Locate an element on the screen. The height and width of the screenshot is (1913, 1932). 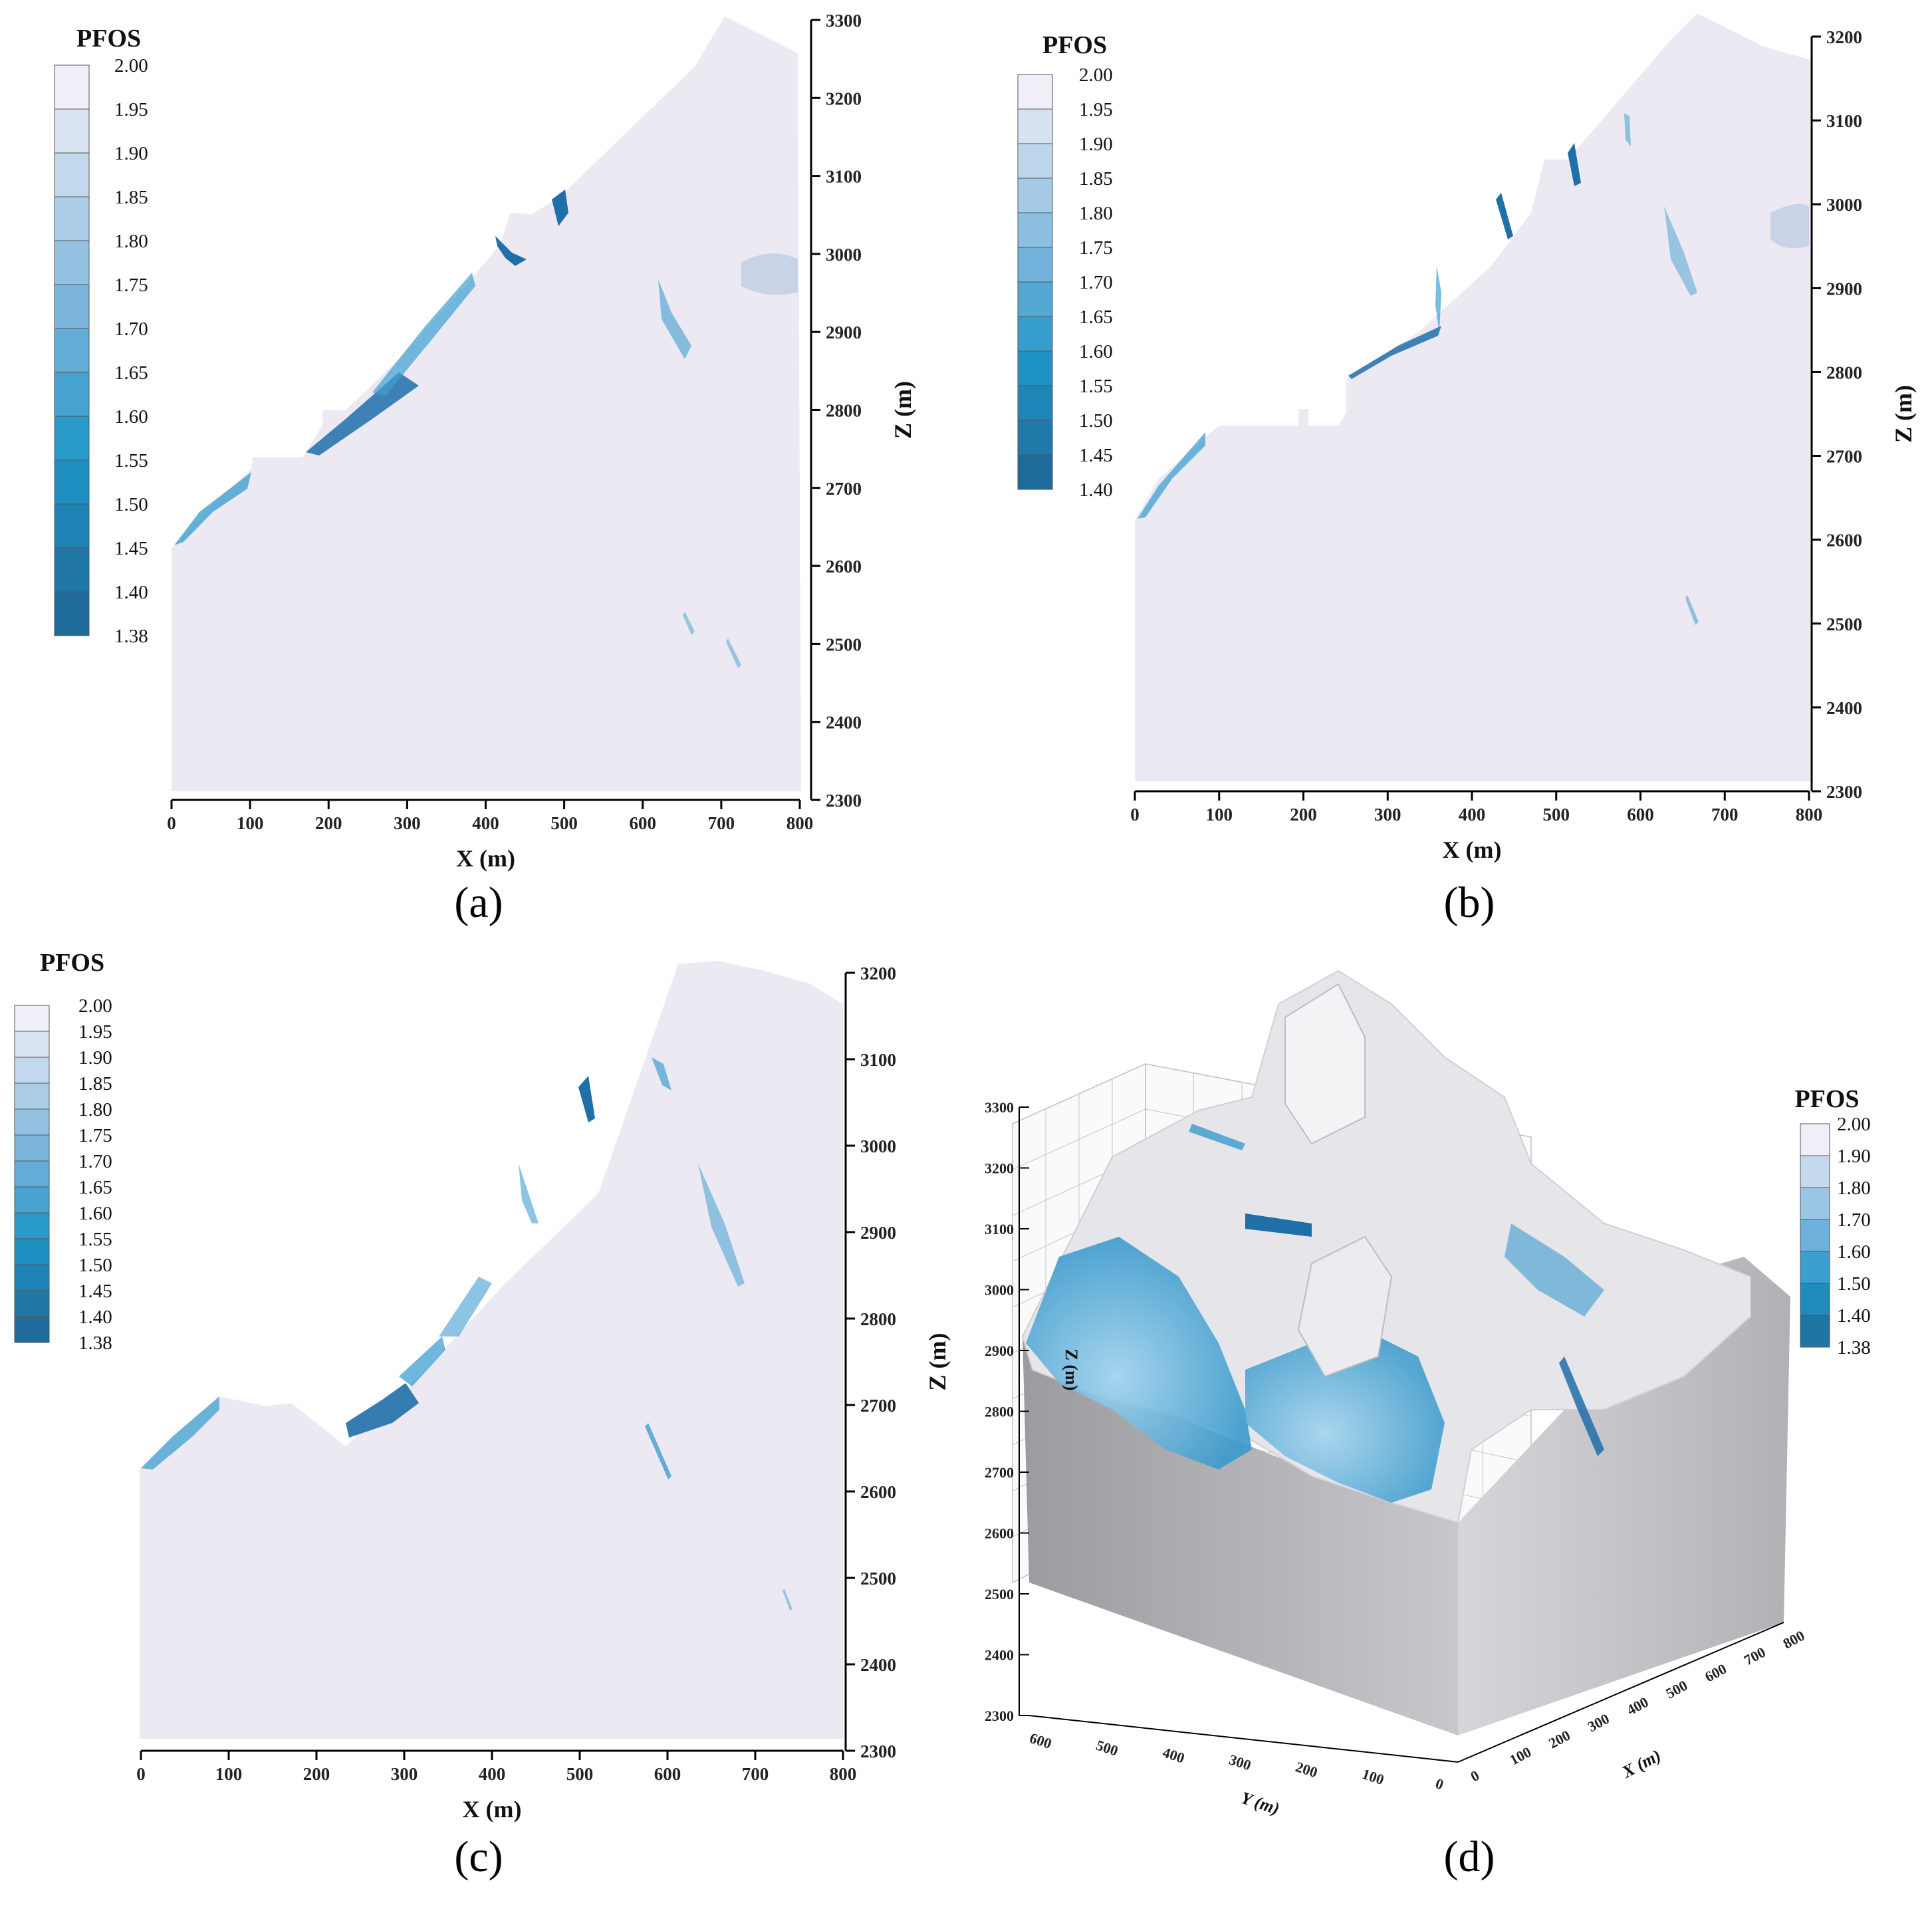
slope-profile-a is located at coordinates (487, 404).